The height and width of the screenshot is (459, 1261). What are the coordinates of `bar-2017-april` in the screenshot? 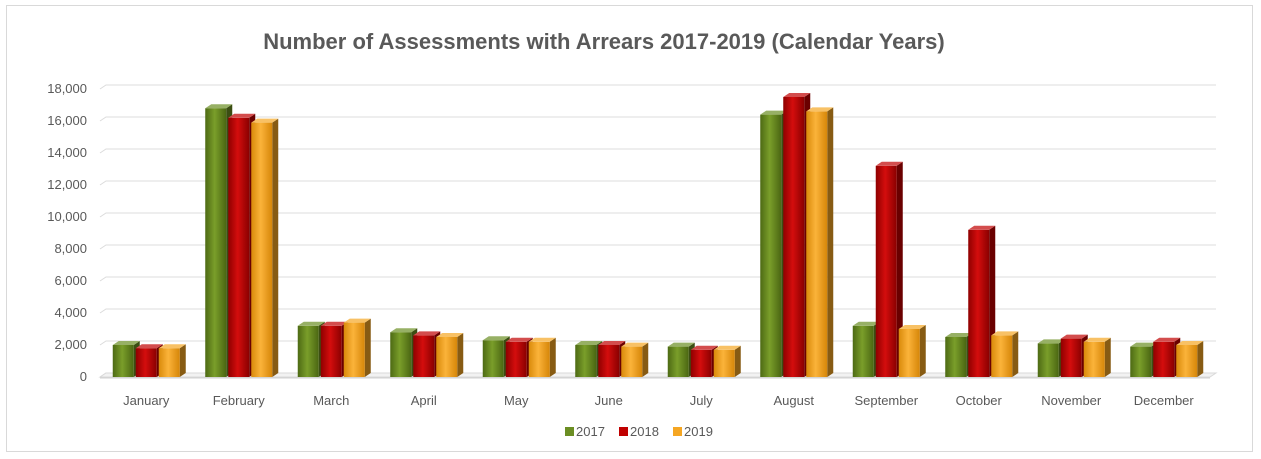 It's located at (404, 352).